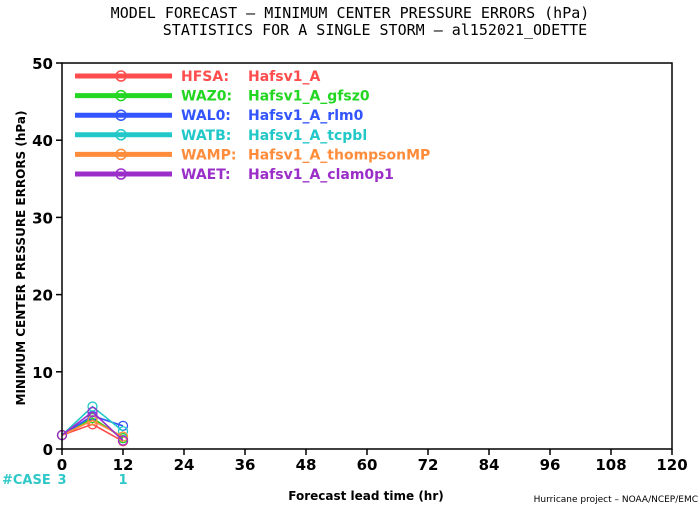 This screenshot has width=700, height=506. Describe the element at coordinates (42, 64) in the screenshot. I see `y-tick-label: 50` at that location.